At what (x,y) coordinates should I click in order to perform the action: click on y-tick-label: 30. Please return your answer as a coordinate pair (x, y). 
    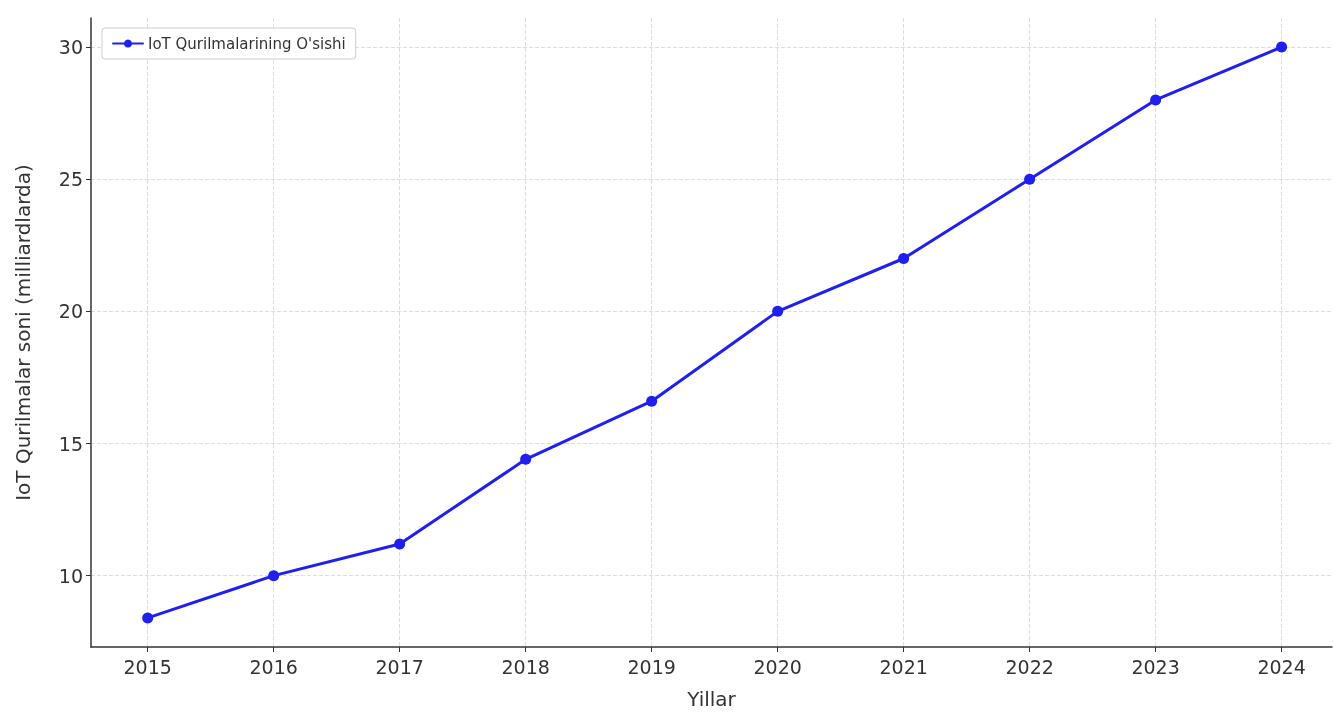
    Looking at the image, I should click on (70, 47).